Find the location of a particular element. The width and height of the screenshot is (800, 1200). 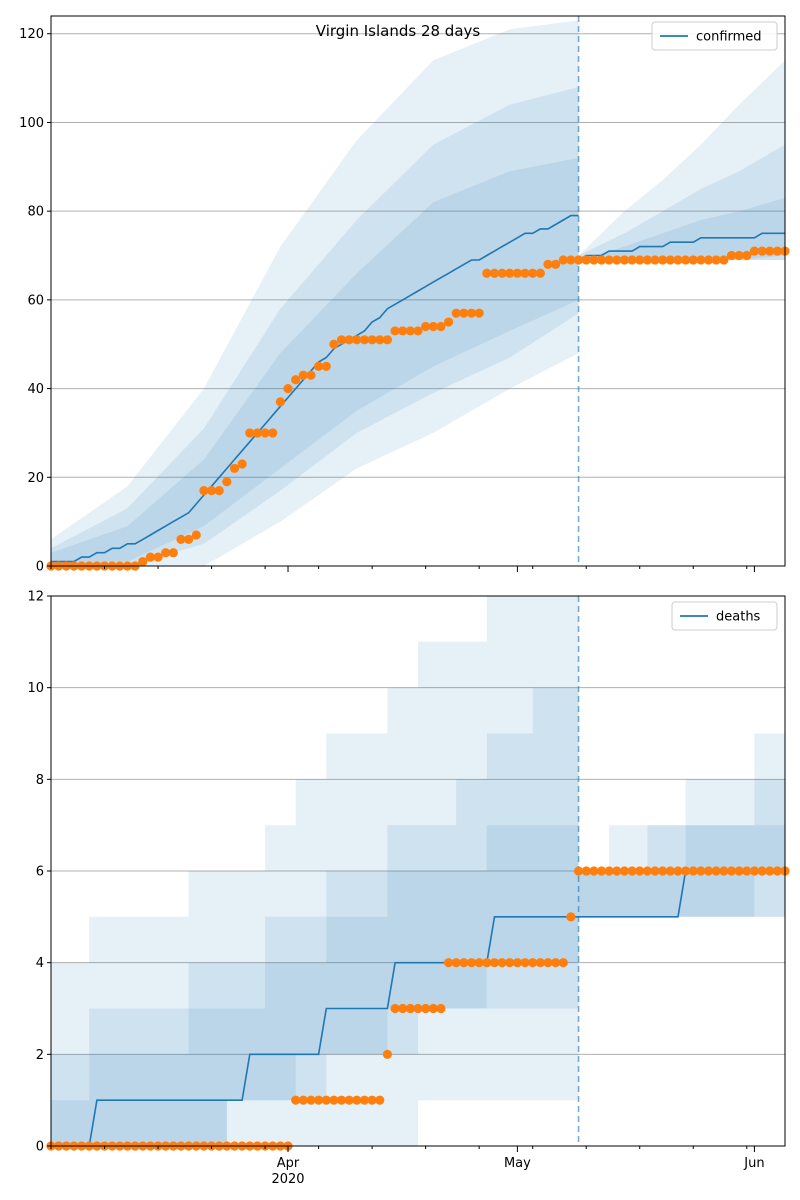

y-tick-label: 20 is located at coordinates (35, 478).